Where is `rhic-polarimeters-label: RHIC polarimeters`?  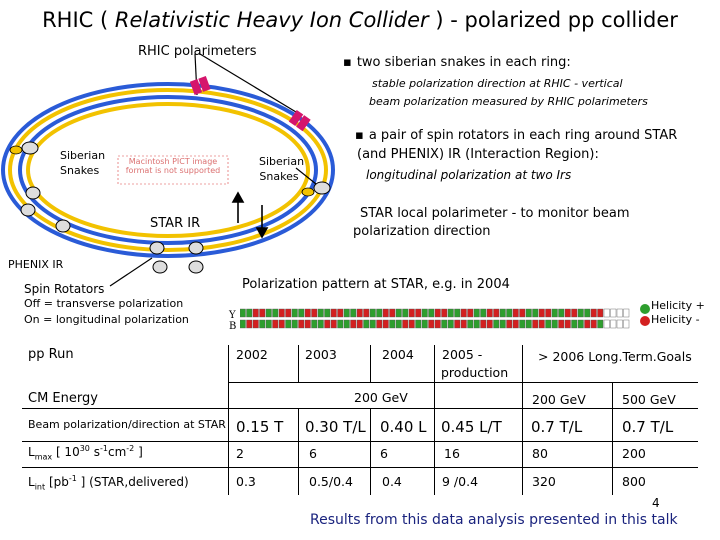 rhic-polarimeters-label: RHIC polarimeters is located at coordinates (197, 51).